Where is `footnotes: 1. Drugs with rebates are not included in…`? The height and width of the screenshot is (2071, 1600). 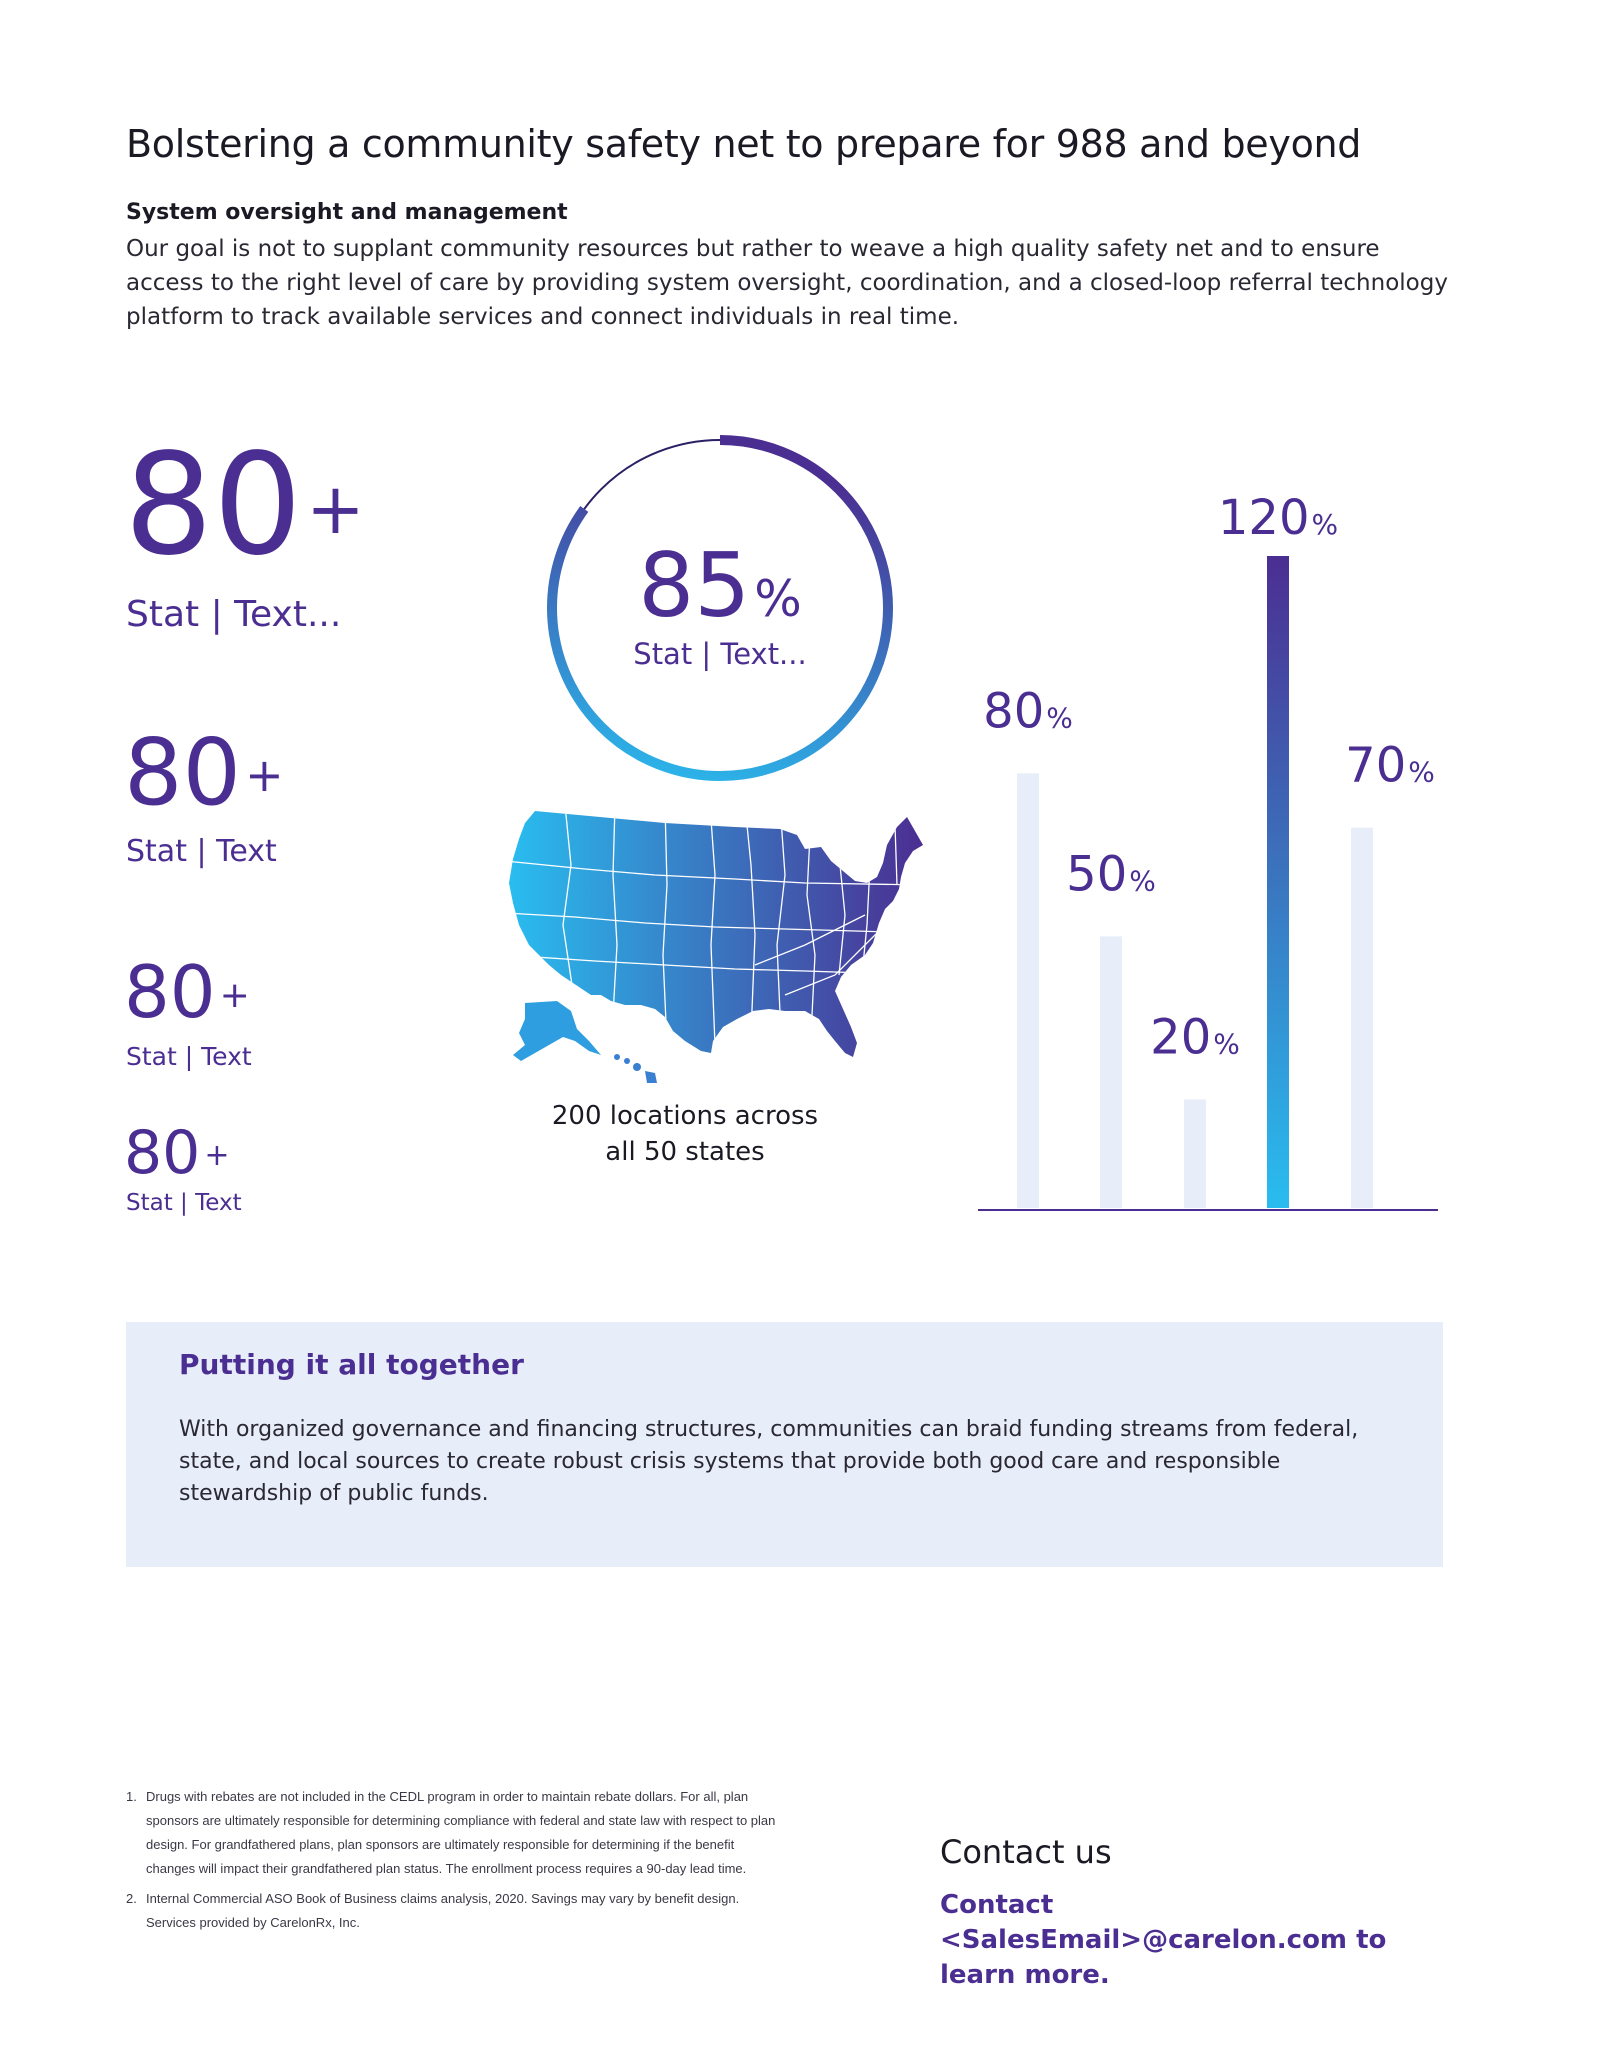
footnotes: 1. Drugs with rebates are not included in… is located at coordinates (456, 1863).